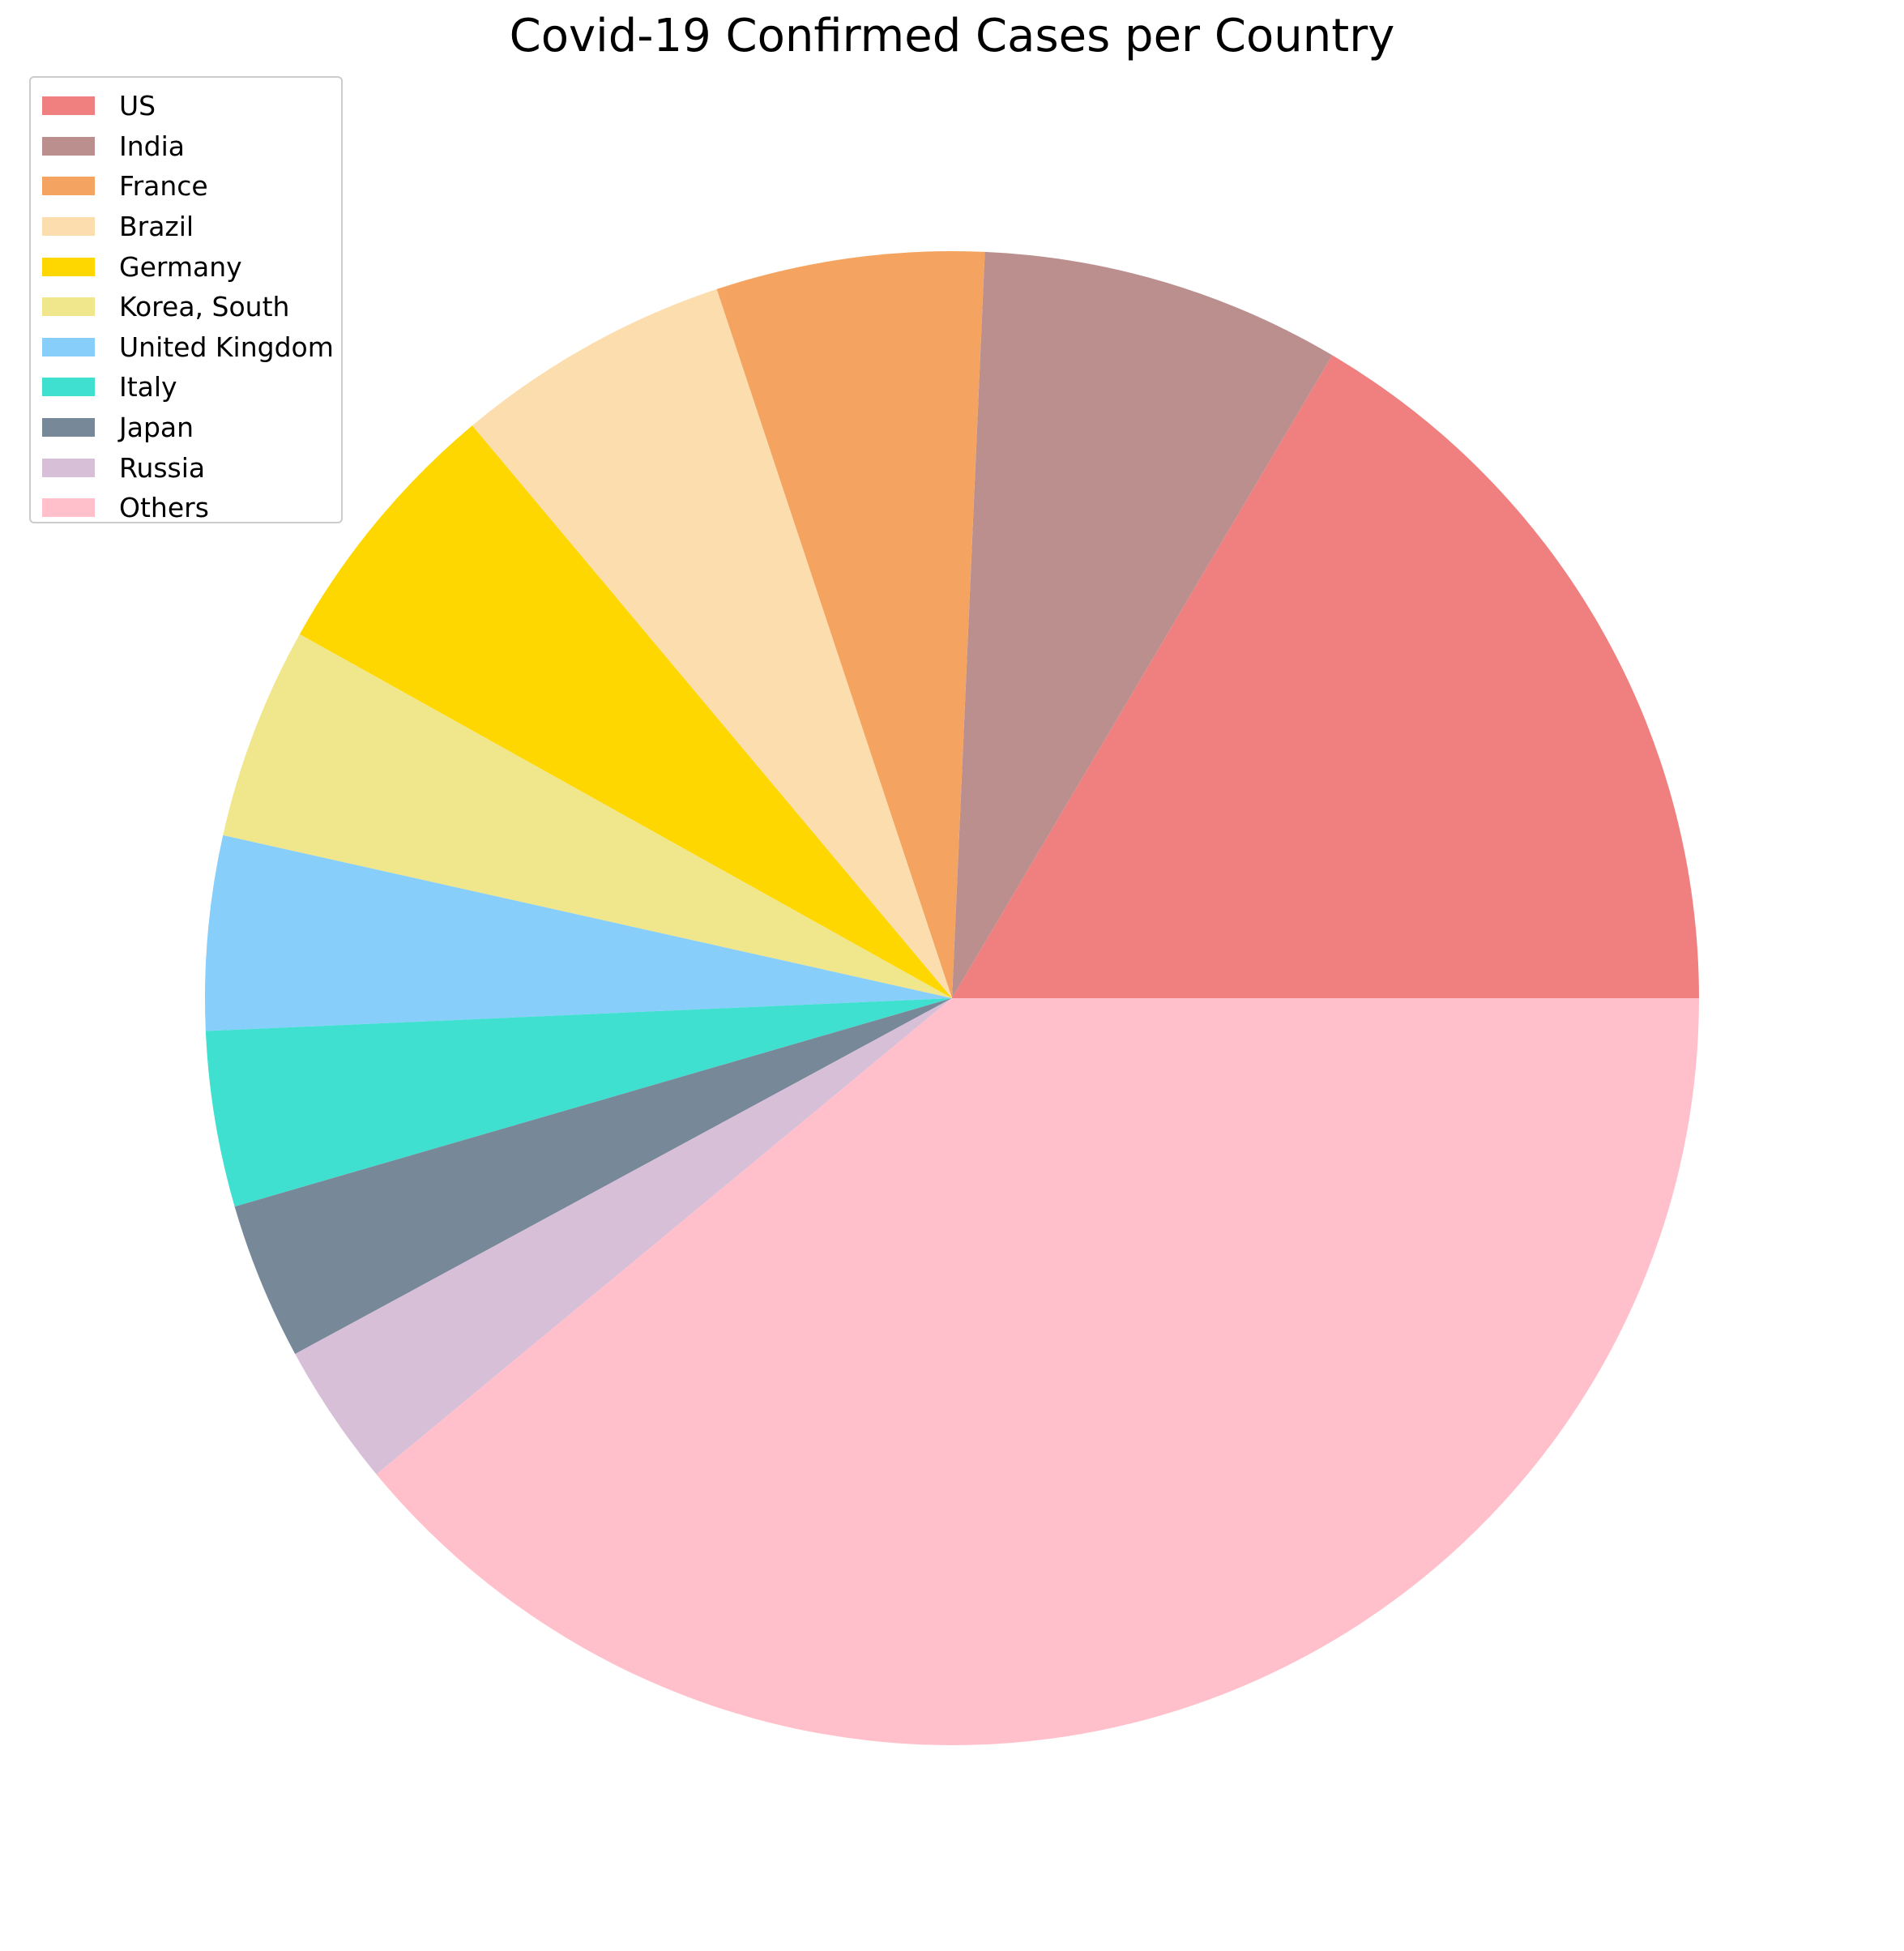  I want to click on legend-label: Germany, so click(181, 266).